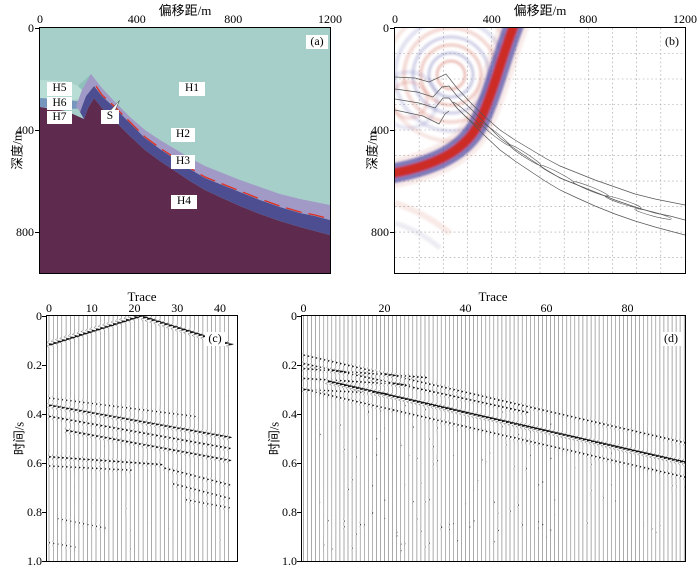 The height and width of the screenshot is (573, 700). What do you see at coordinates (546, 308) in the screenshot?
I see `d-xtick-3: 60` at bounding box center [546, 308].